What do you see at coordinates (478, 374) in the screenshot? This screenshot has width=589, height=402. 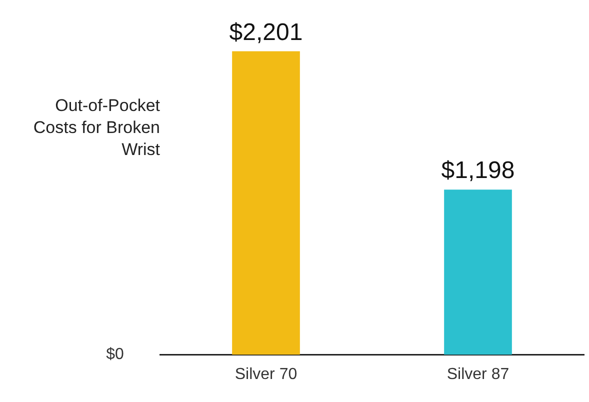 I see `x-tick-label: Silver 87` at bounding box center [478, 374].